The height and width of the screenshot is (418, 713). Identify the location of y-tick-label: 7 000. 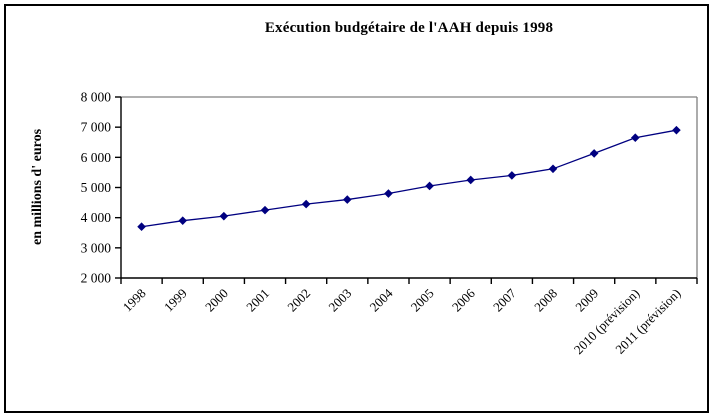
(96, 127).